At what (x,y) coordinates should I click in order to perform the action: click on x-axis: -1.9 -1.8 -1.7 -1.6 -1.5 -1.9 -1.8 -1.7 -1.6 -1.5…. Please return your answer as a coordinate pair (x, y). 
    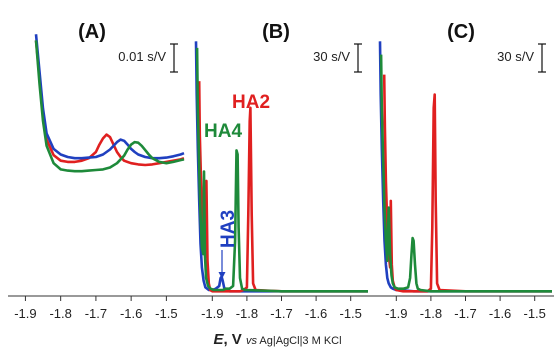
    Looking at the image, I should click on (281, 308).